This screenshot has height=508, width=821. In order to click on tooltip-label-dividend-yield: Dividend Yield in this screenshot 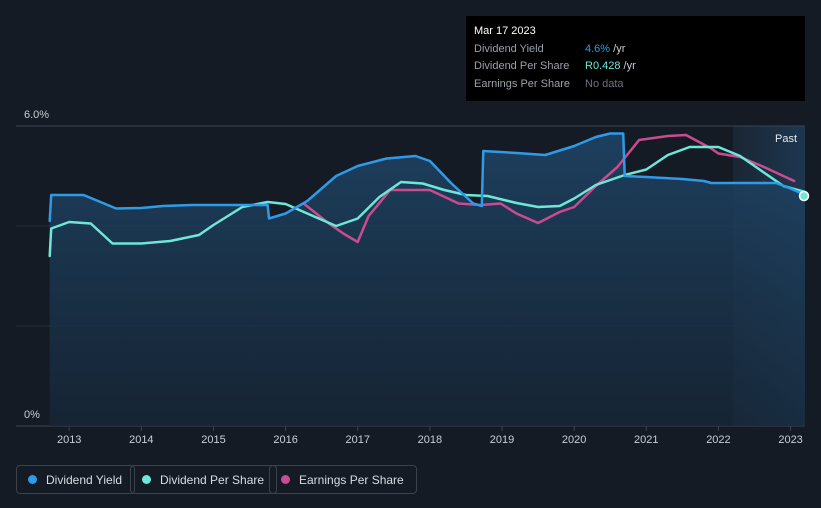, I will do `click(509, 49)`.